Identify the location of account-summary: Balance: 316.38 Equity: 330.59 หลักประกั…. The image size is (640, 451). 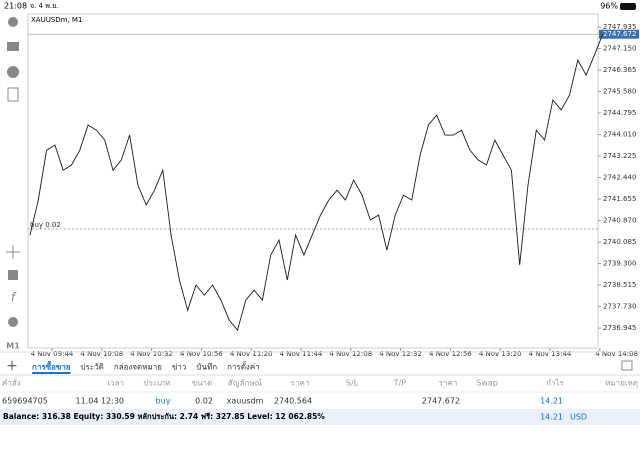
(164, 416).